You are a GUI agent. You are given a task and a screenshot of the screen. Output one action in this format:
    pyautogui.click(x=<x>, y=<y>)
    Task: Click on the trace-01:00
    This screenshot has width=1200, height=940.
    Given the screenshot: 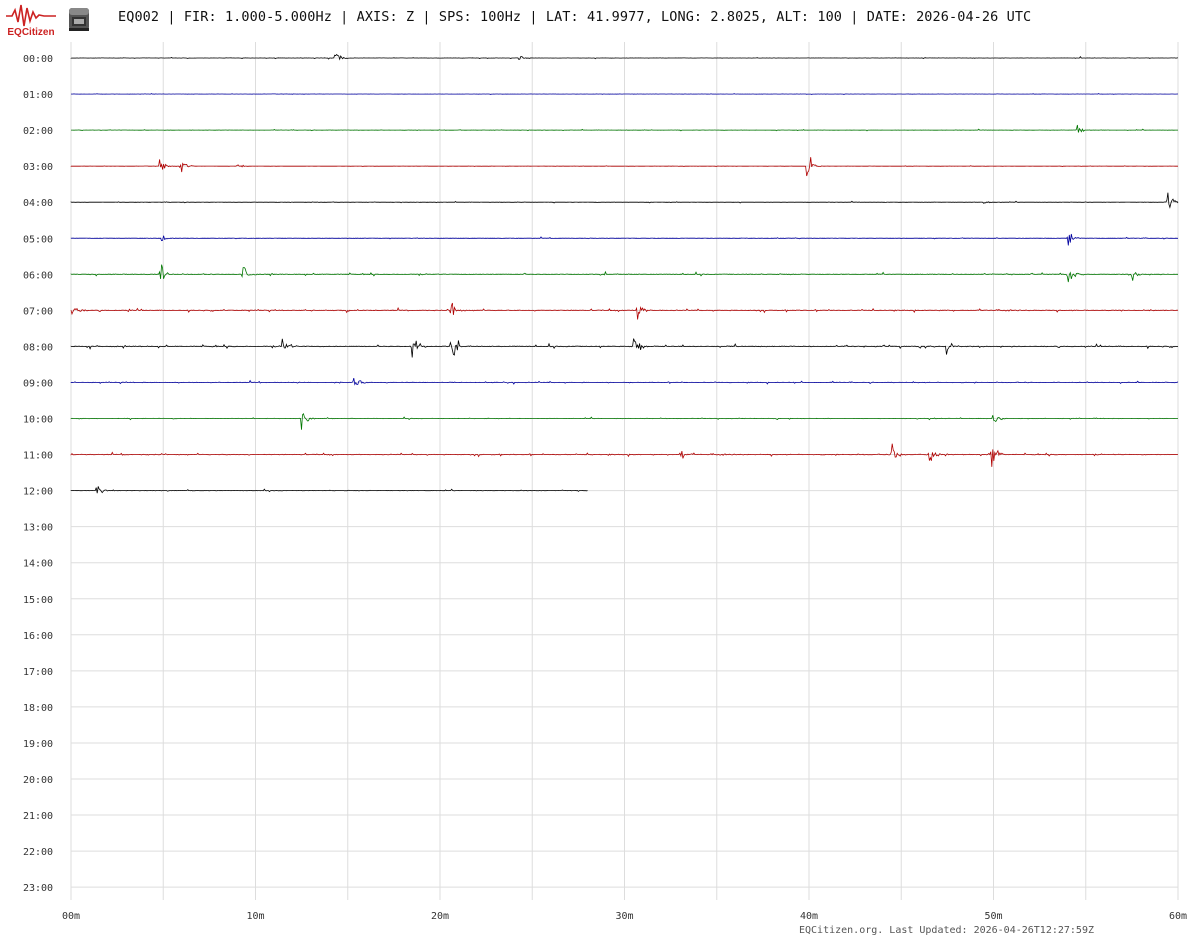 What is the action you would take?
    pyautogui.click(x=624, y=94)
    